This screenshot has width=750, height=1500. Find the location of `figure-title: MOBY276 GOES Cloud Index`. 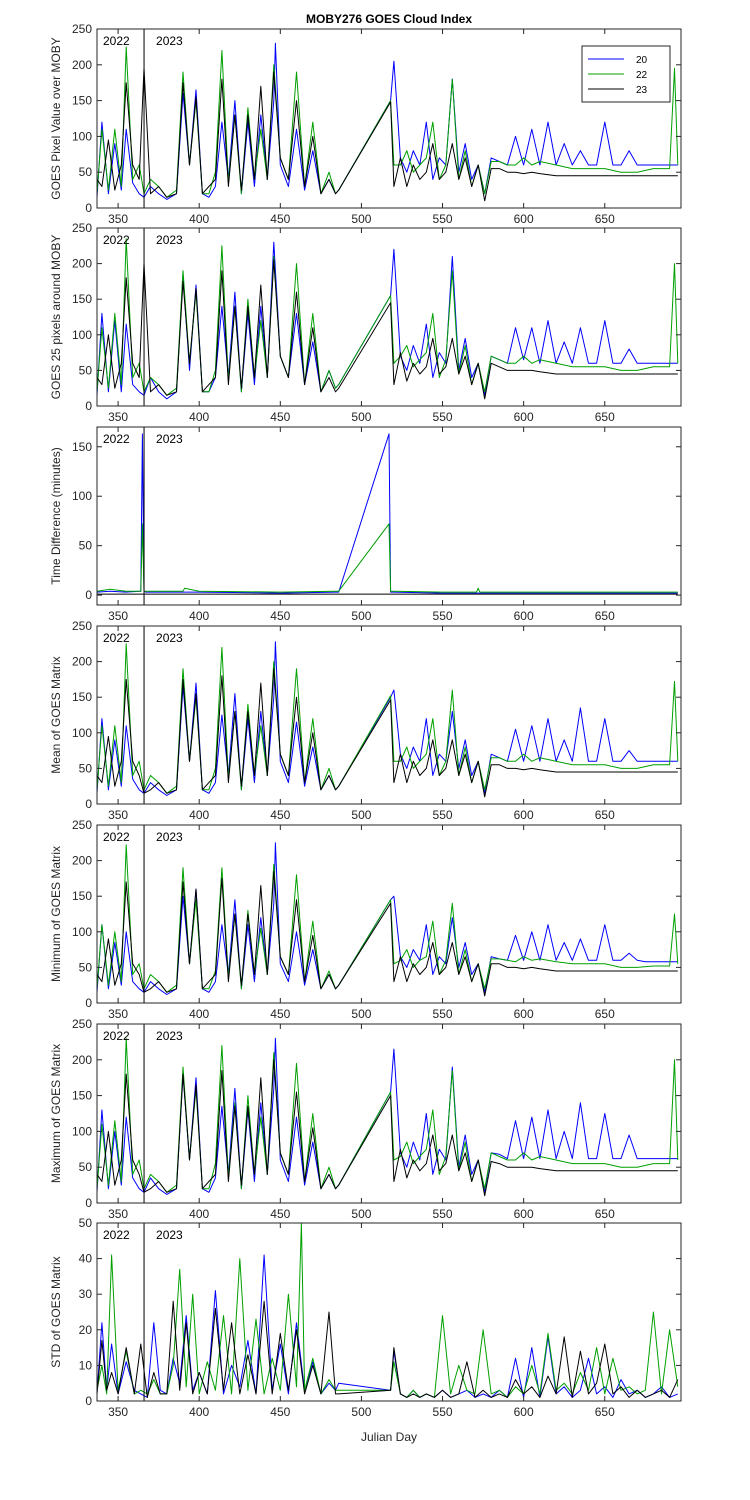

figure-title: MOBY276 GOES Cloud Index is located at coordinates (389, 19).